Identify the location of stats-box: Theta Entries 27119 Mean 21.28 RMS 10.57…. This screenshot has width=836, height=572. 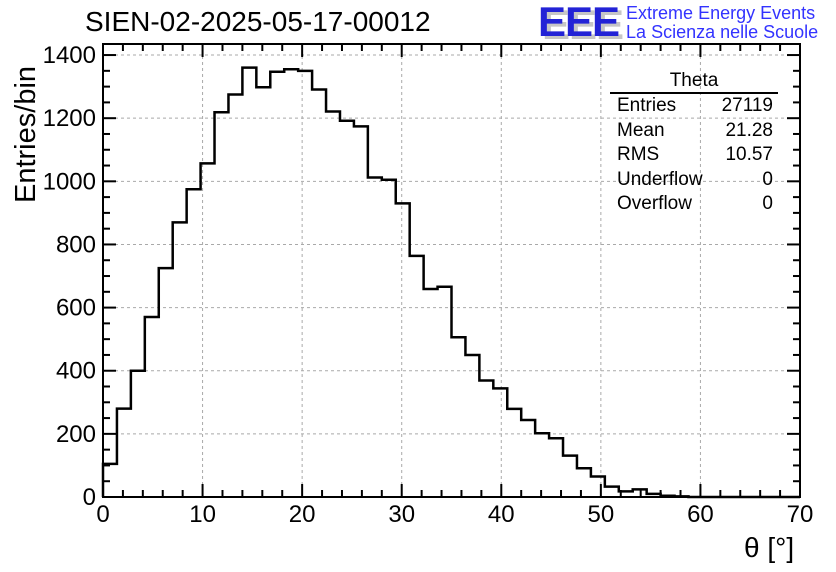
(694, 144).